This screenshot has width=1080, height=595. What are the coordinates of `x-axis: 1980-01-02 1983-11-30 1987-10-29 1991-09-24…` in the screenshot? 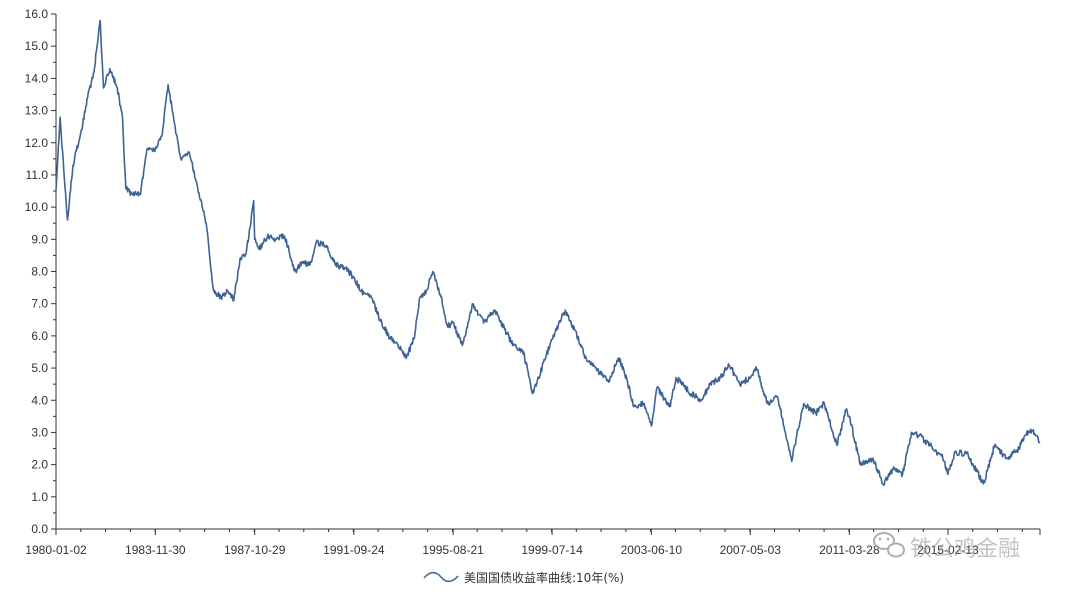 It's located at (533, 542).